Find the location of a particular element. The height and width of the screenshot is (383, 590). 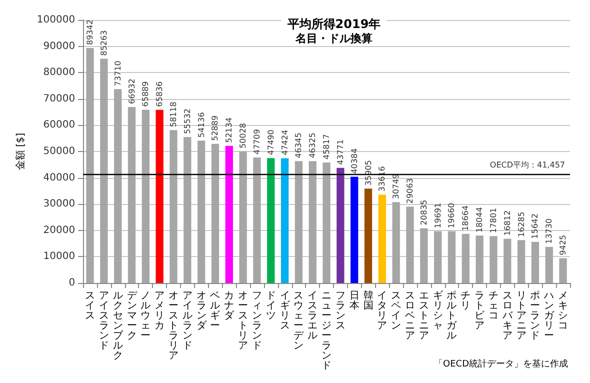

y-tick-label: 80000 is located at coordinates (59, 72).